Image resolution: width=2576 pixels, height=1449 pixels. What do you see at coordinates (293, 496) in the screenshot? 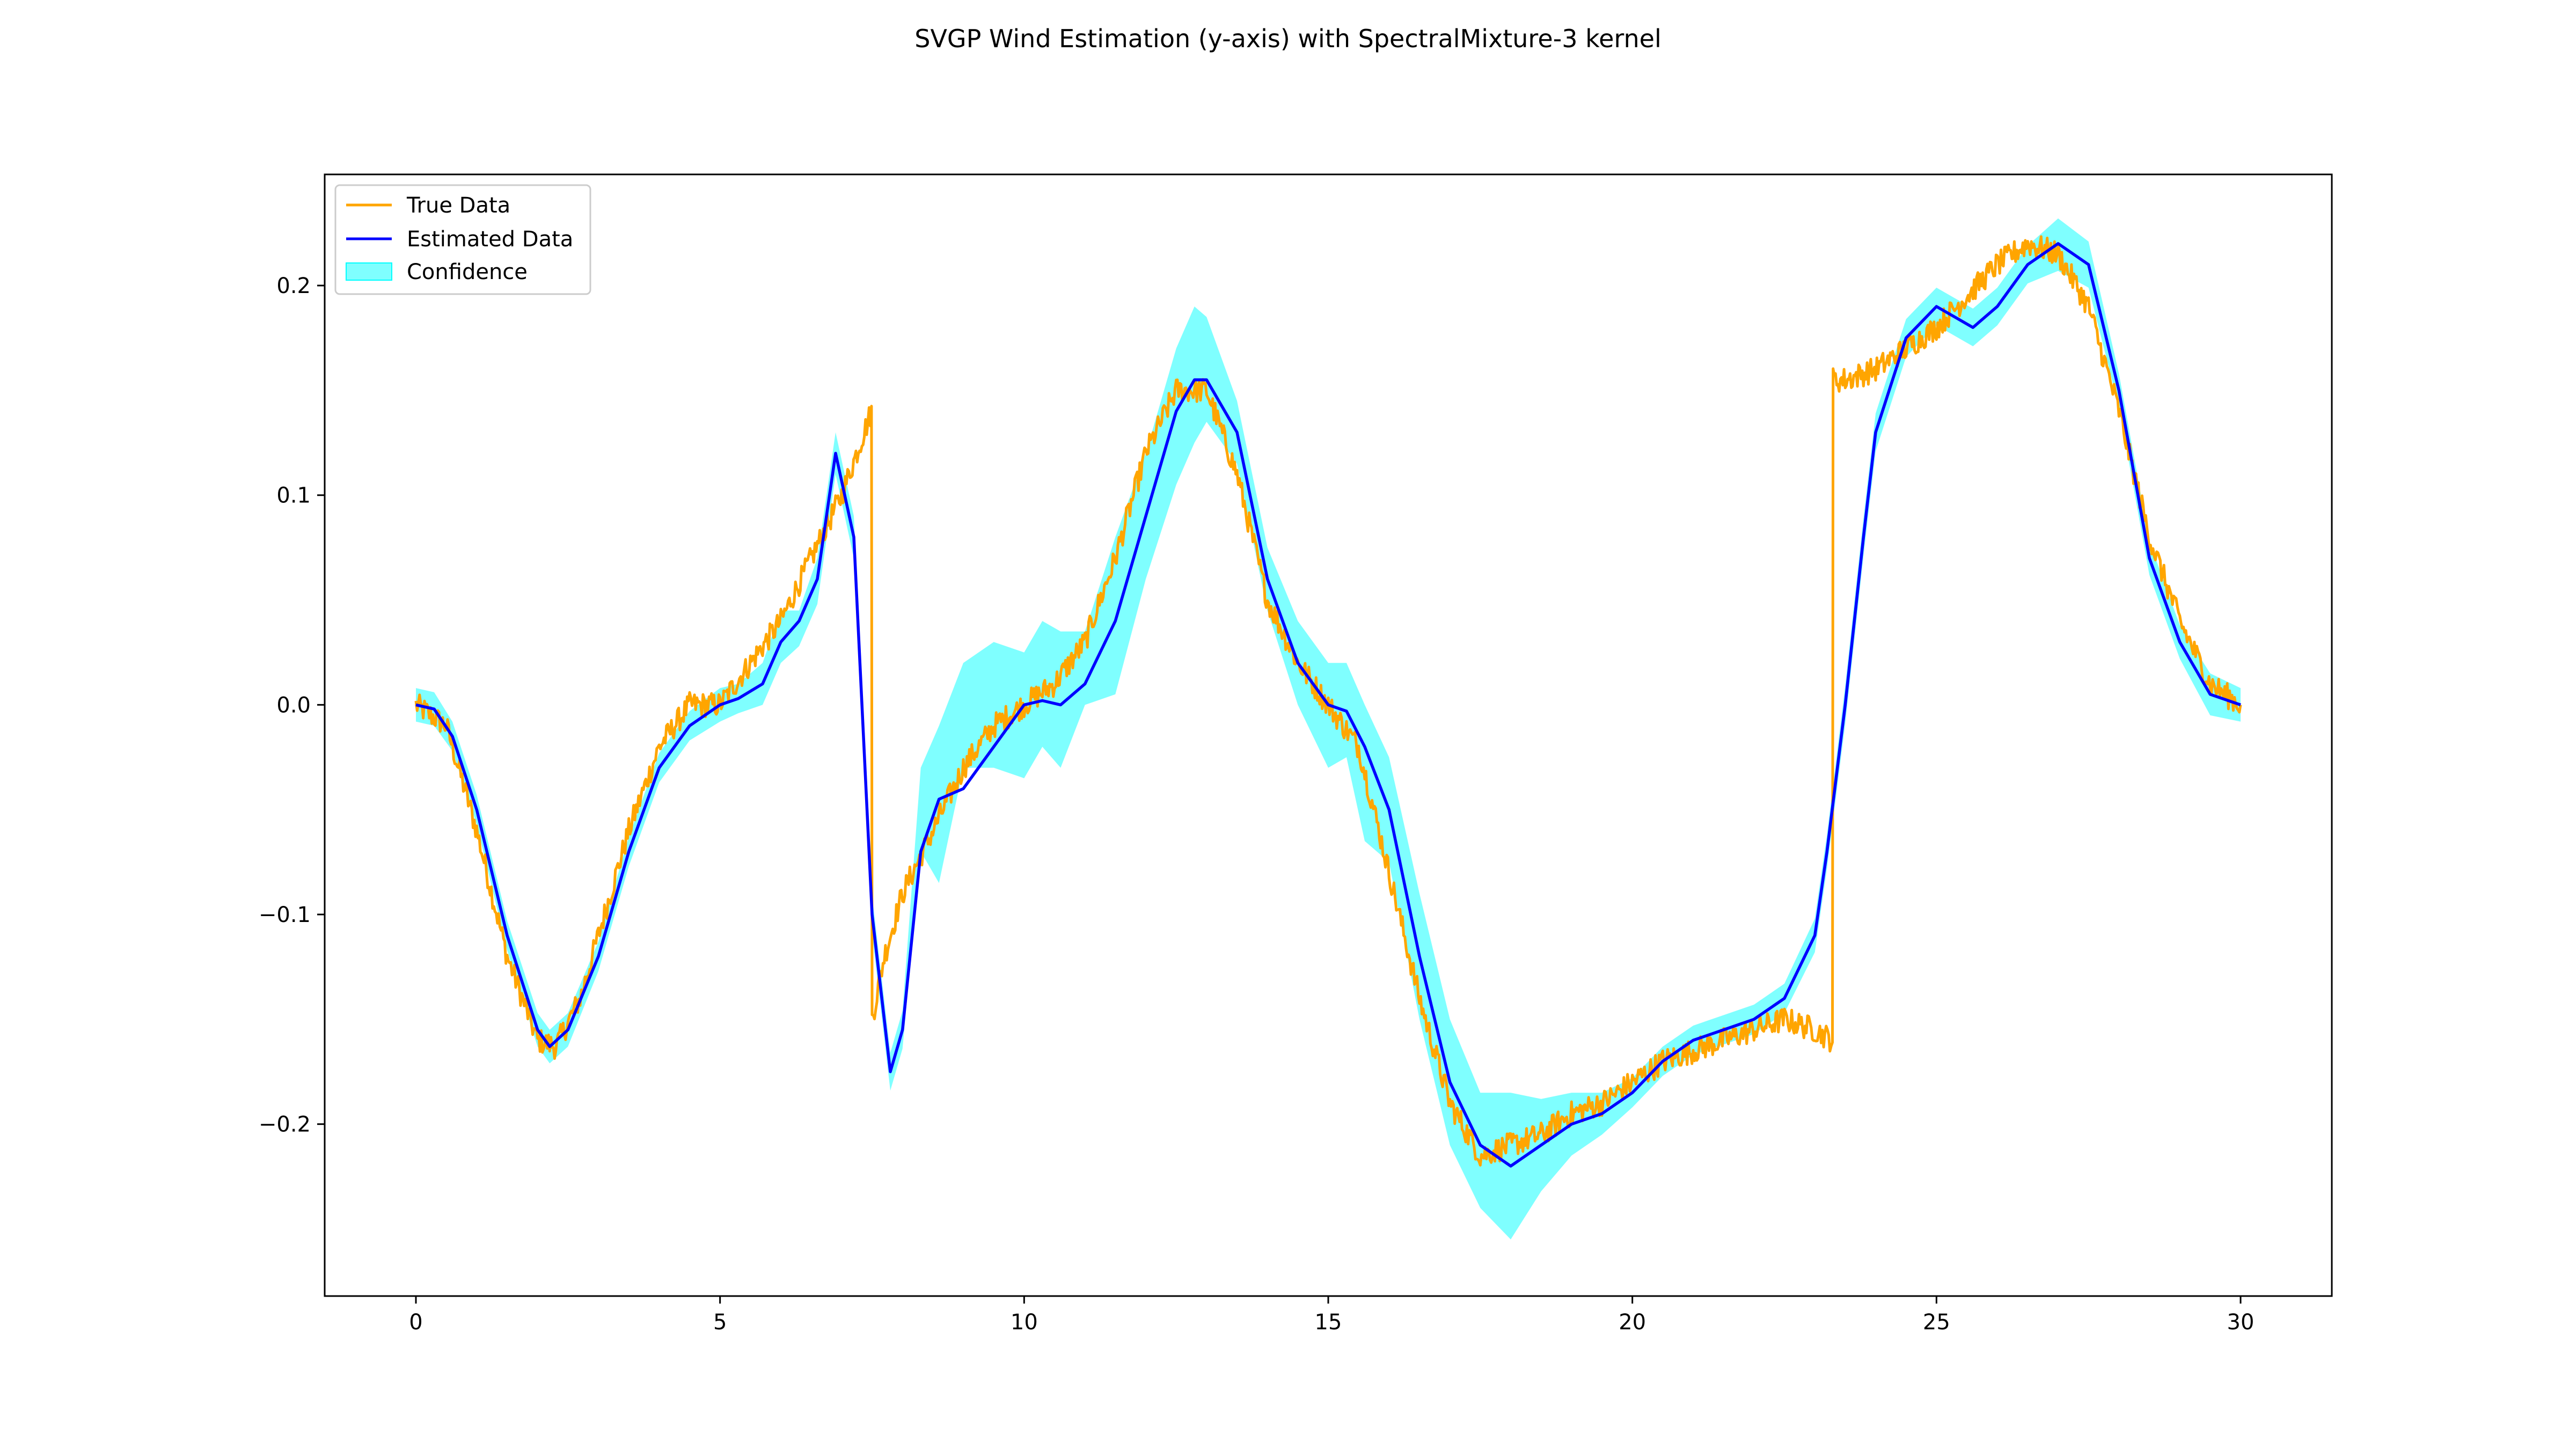
I see `y-tick-label: 0.1` at bounding box center [293, 496].